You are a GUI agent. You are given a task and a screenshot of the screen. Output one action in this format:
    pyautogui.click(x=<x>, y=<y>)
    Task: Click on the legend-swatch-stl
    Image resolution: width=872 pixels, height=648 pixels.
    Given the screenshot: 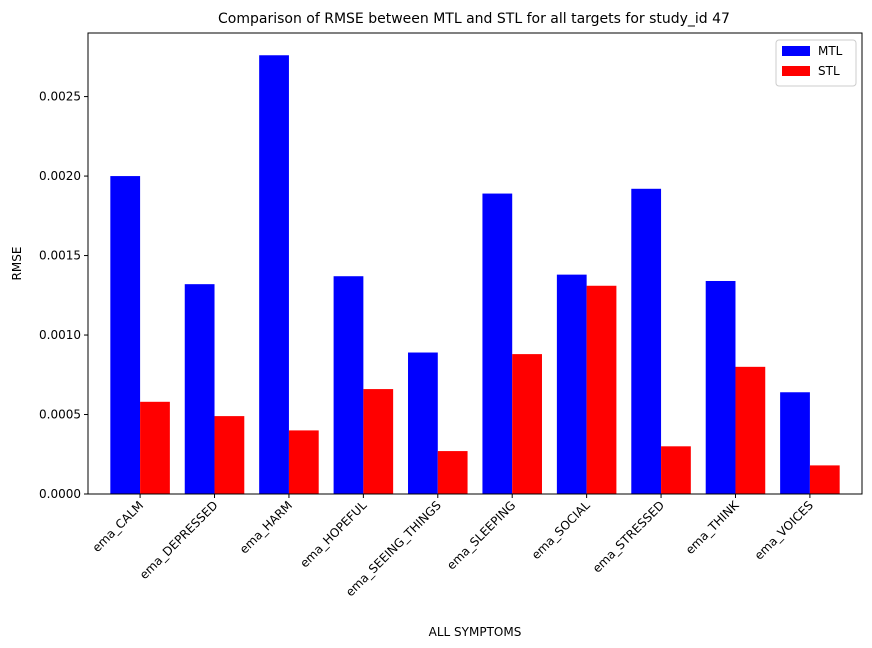 What is the action you would take?
    pyautogui.click(x=796, y=71)
    